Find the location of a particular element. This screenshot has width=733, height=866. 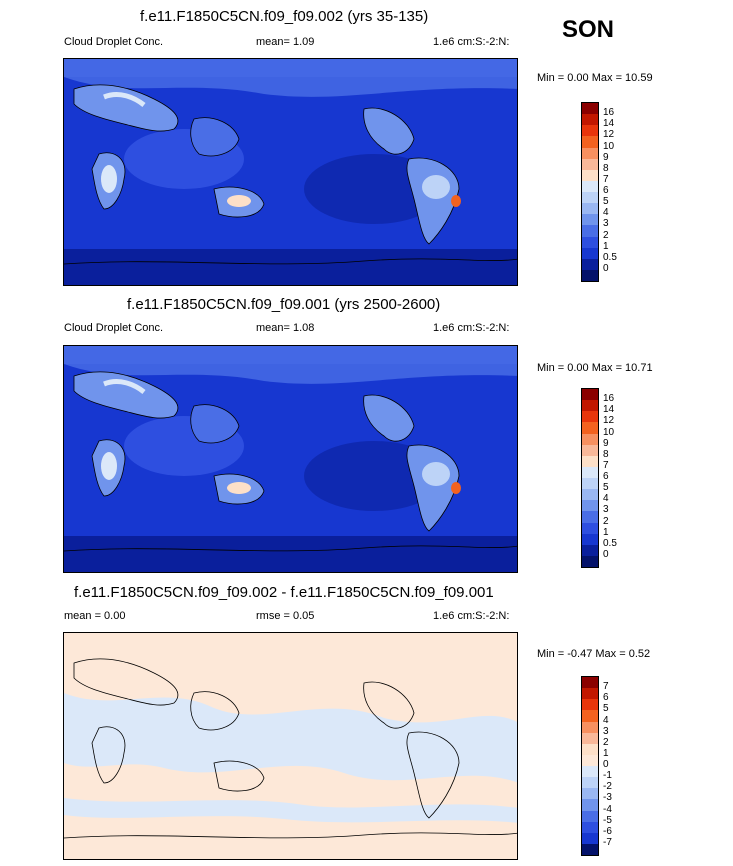

panel-1-mean-label: mean= 1.09 is located at coordinates (285, 42).